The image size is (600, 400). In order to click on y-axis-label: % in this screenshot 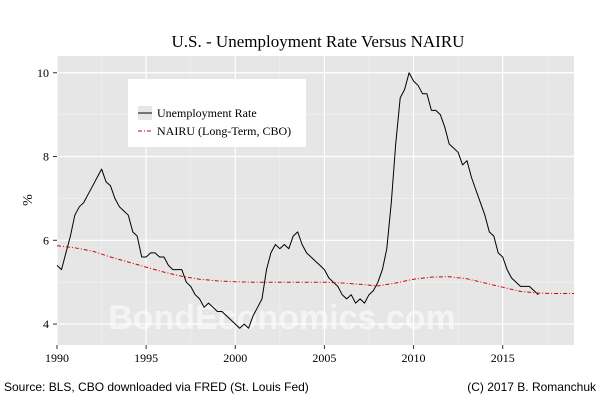, I will do `click(28, 200)`.